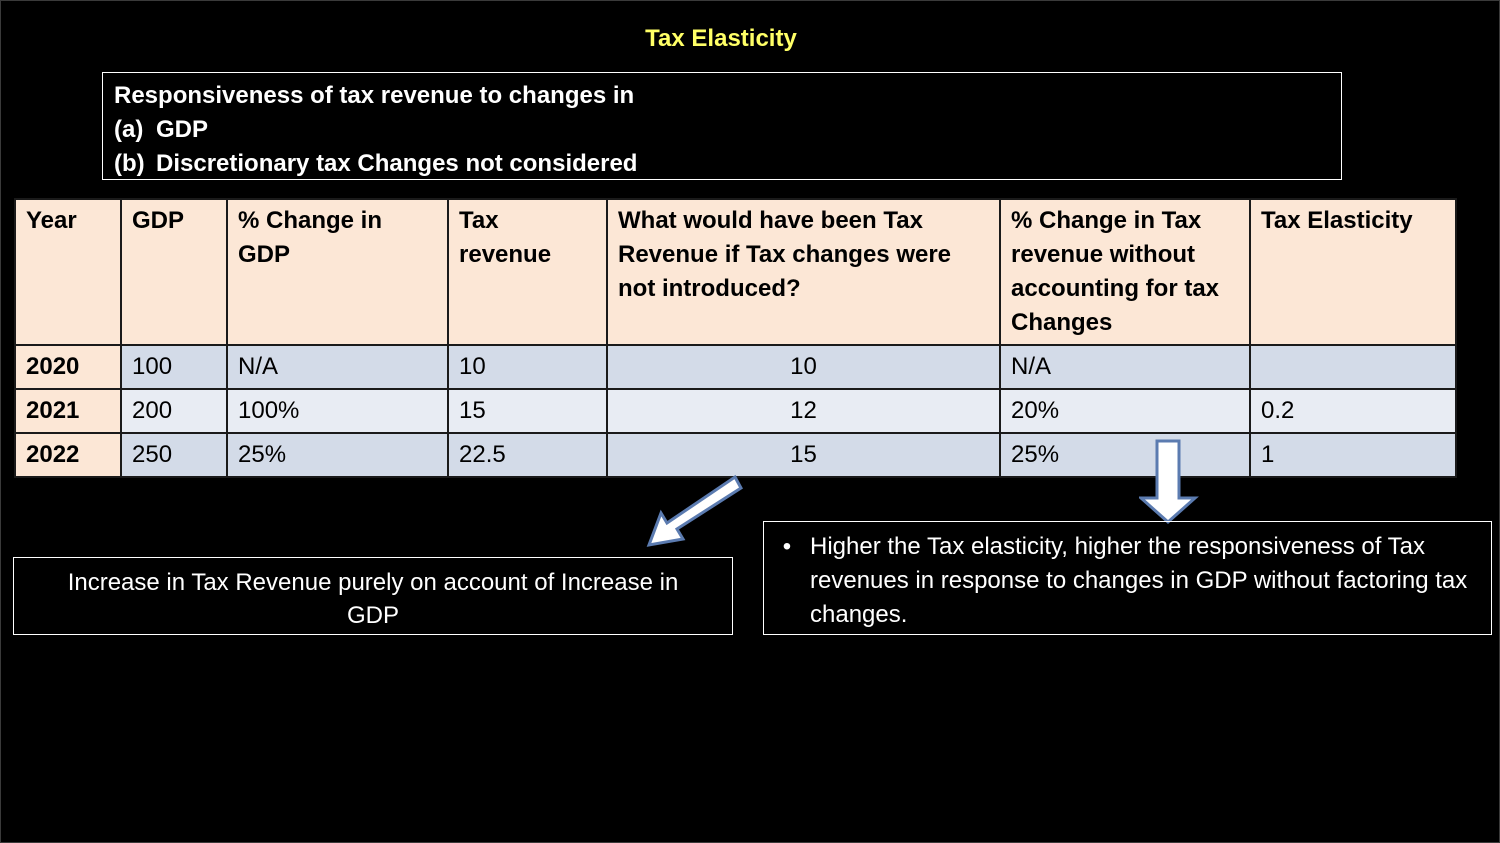  I want to click on cell-gdp-change: N/A, so click(337, 367).